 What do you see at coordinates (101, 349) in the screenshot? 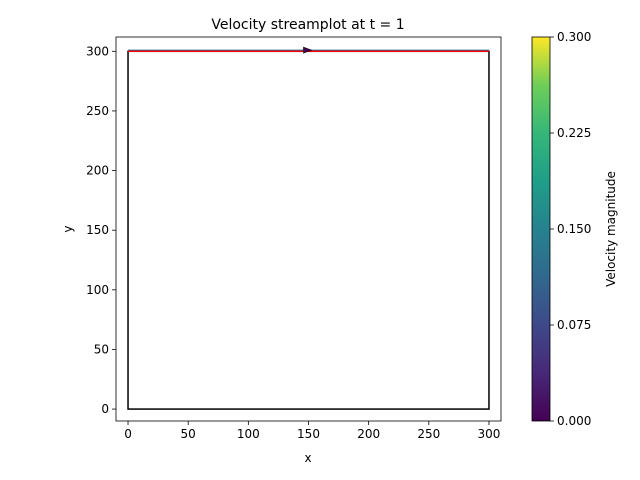
I see `y-tick-label: 50` at bounding box center [101, 349].